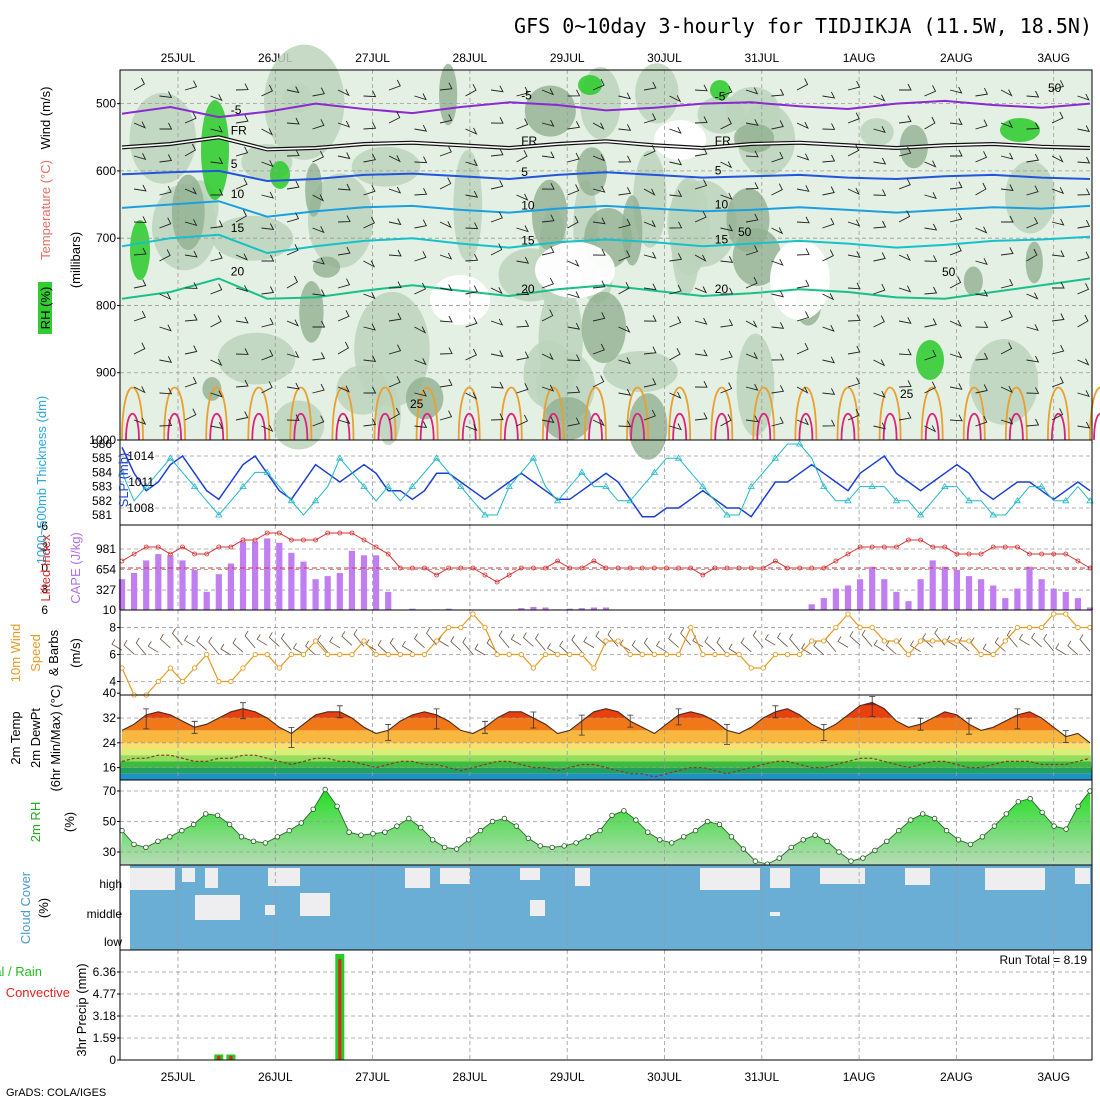 This screenshot has height=1100, width=1100. What do you see at coordinates (606, 764) in the screenshot?
I see `temp-band` at bounding box center [606, 764].